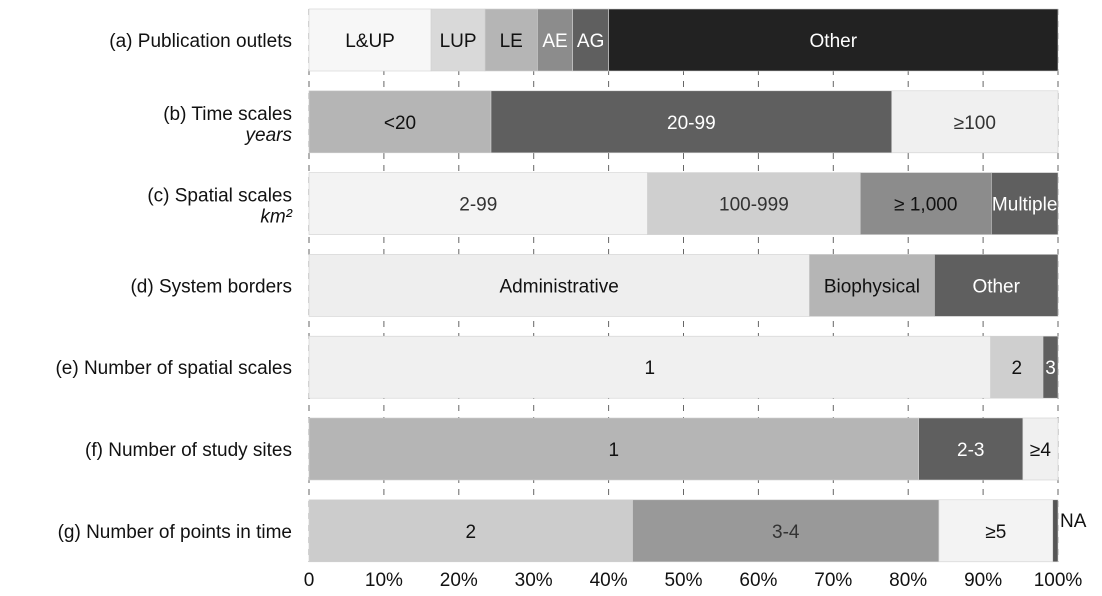 The width and height of the screenshot is (1102, 596). Describe the element at coordinates (211, 286) in the screenshot. I see `category-label: (d) System borders` at that location.